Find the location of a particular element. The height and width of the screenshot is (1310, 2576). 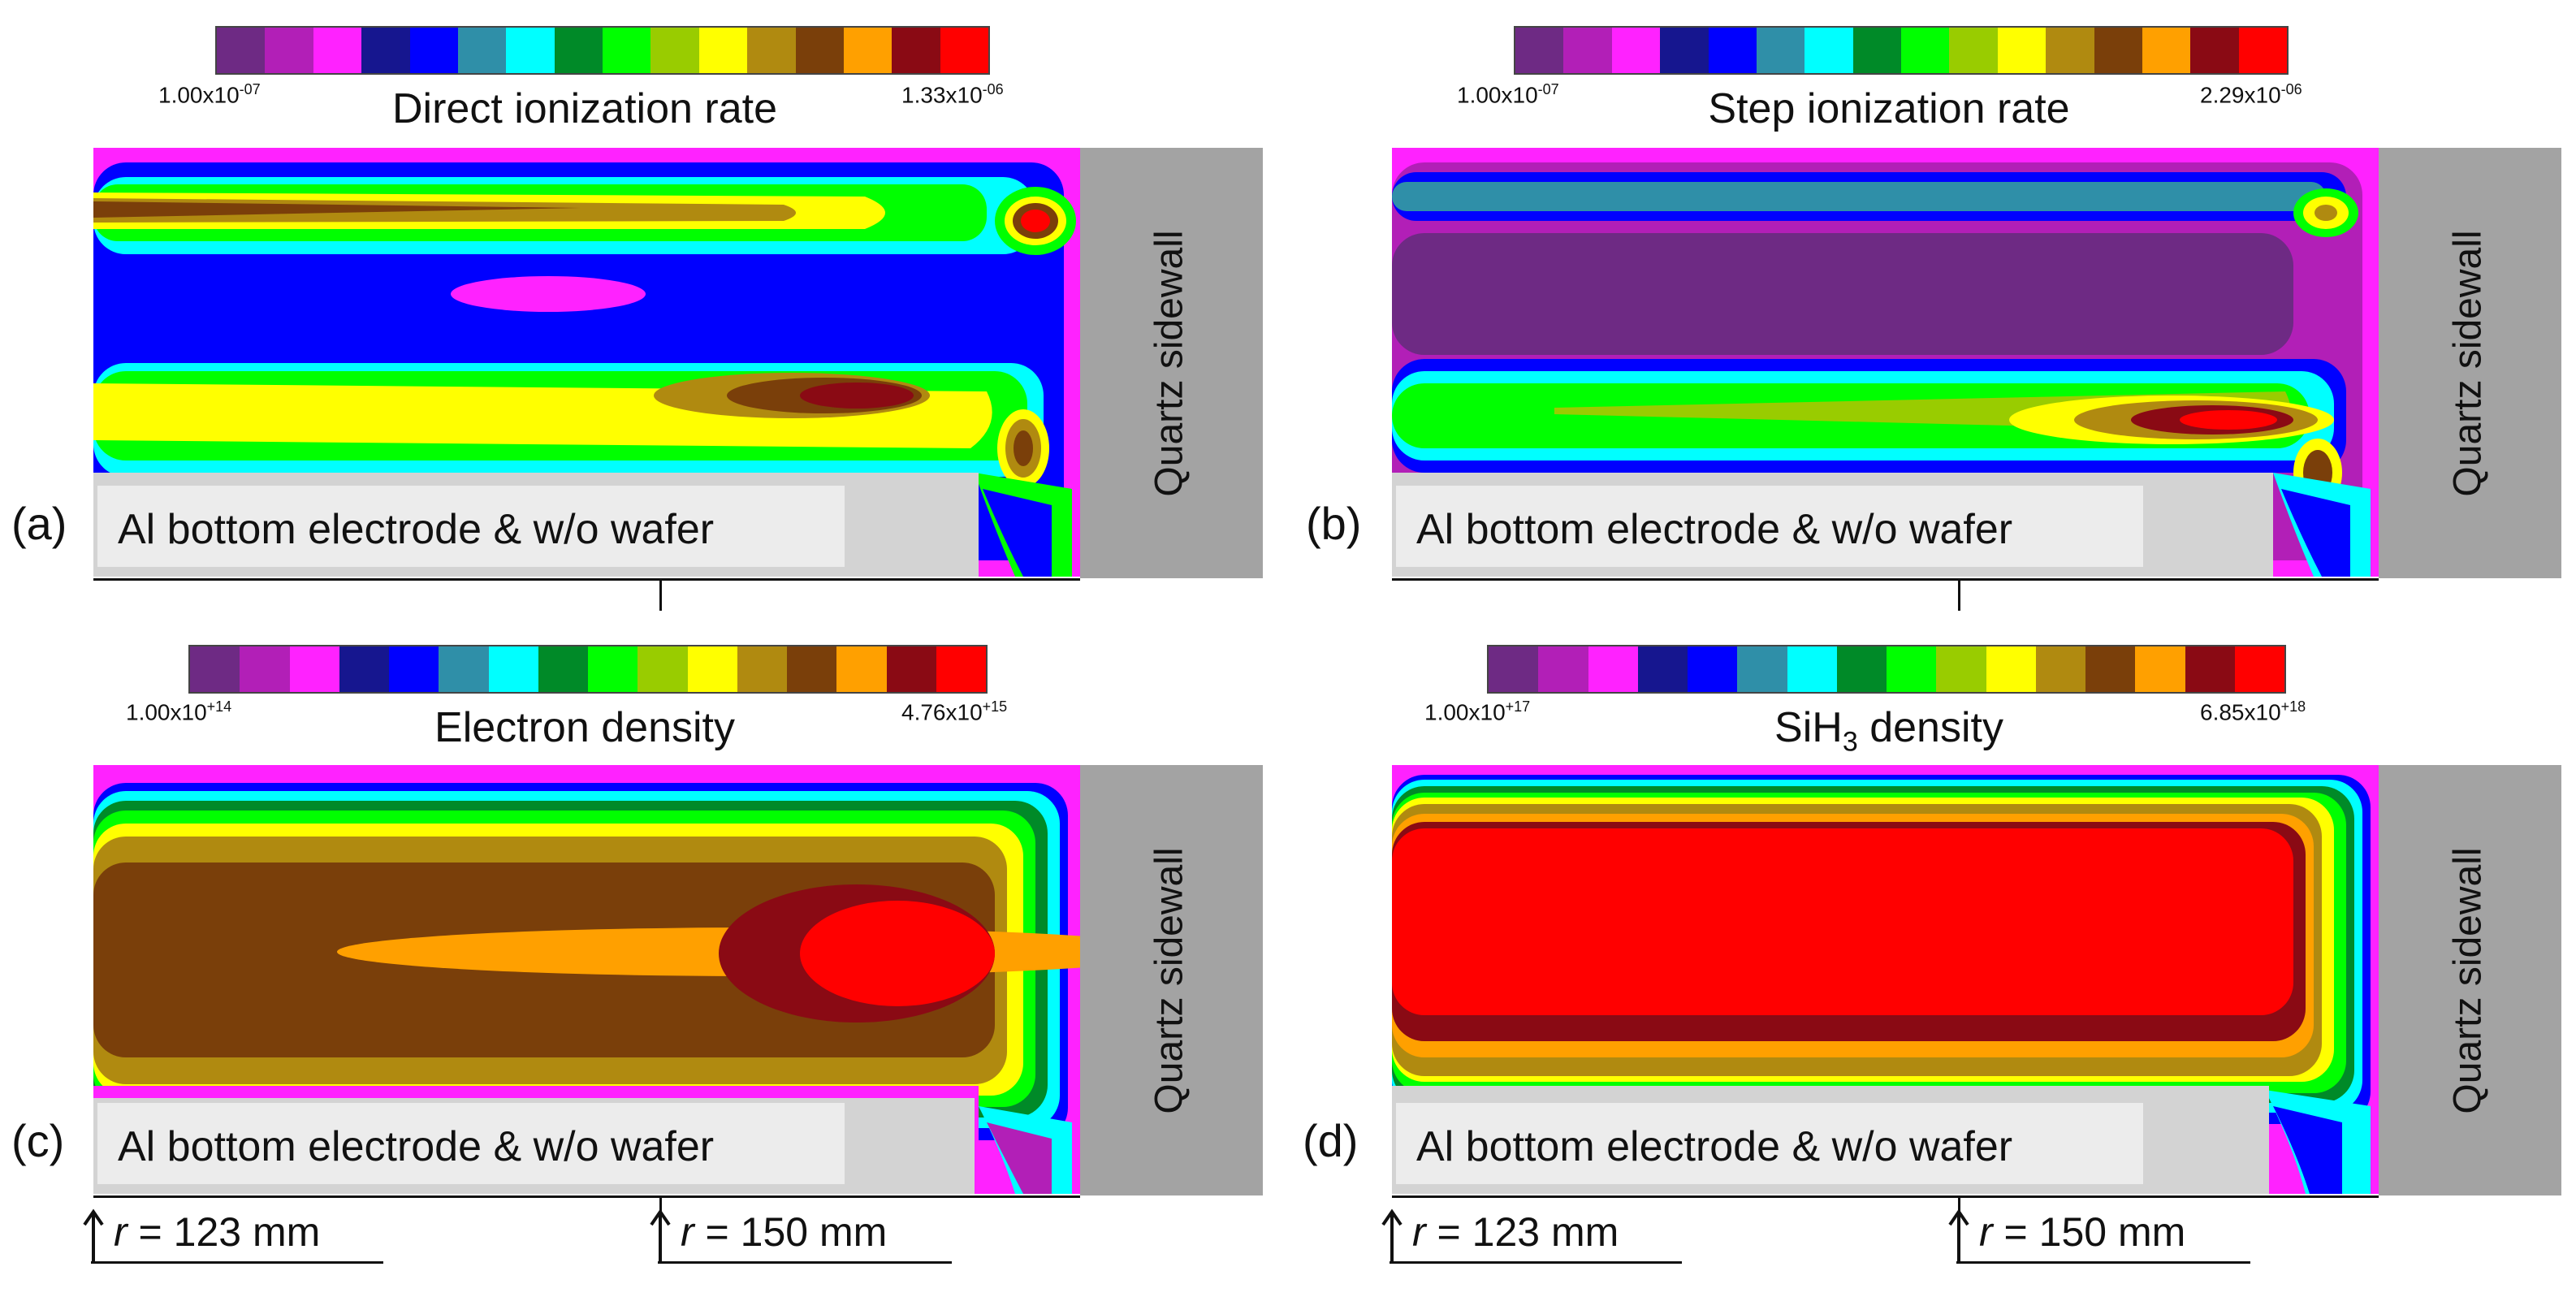

colorbar-b is located at coordinates (1902, 51).